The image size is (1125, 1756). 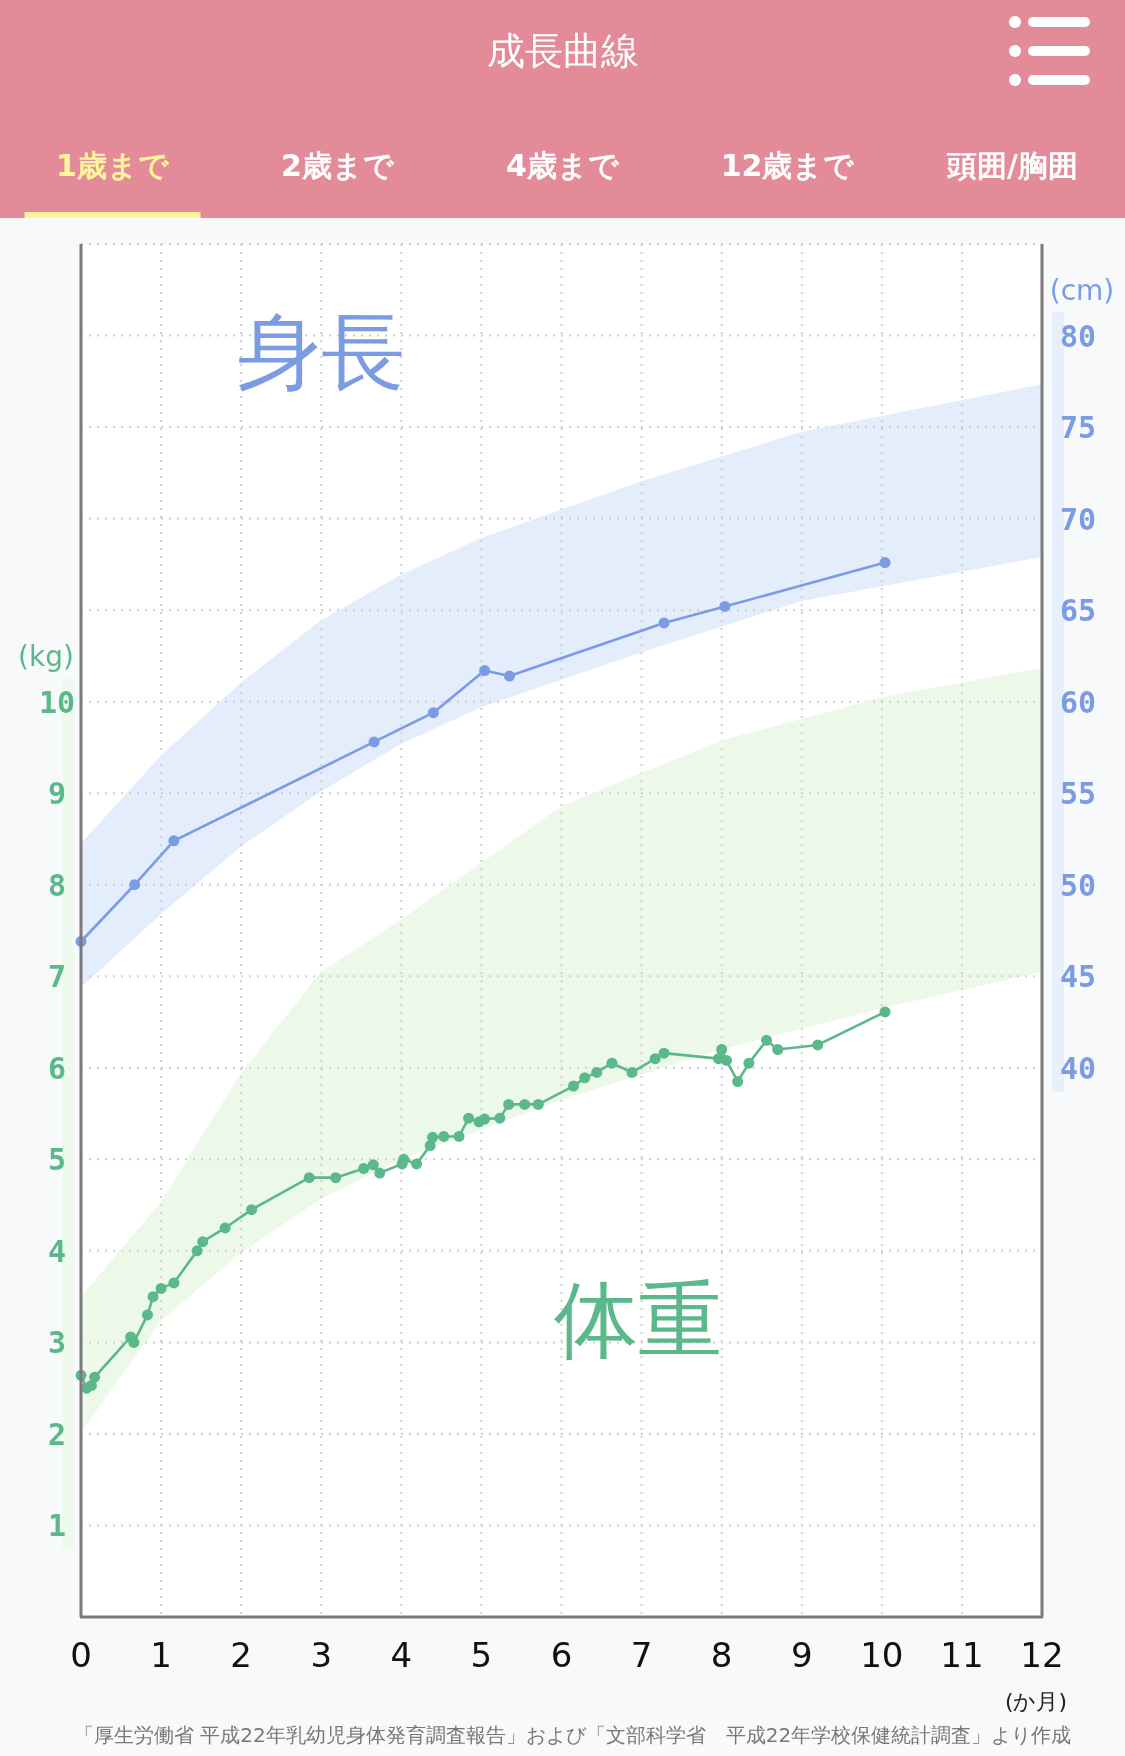 I want to click on x-tick-label: 4, so click(x=401, y=1655).